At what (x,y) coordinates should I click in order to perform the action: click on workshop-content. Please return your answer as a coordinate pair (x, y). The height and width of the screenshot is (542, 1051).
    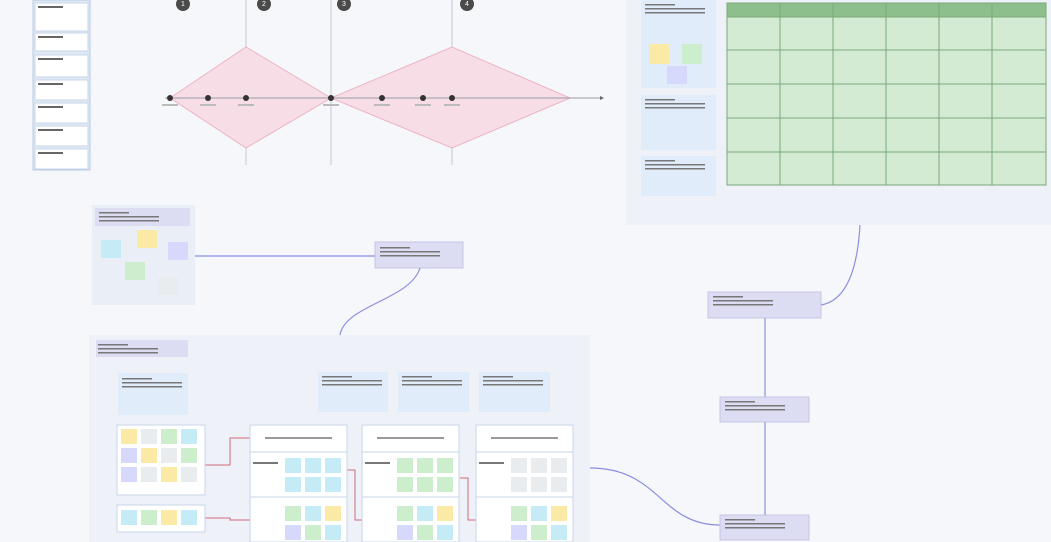
    Looking at the image, I should click on (345, 483).